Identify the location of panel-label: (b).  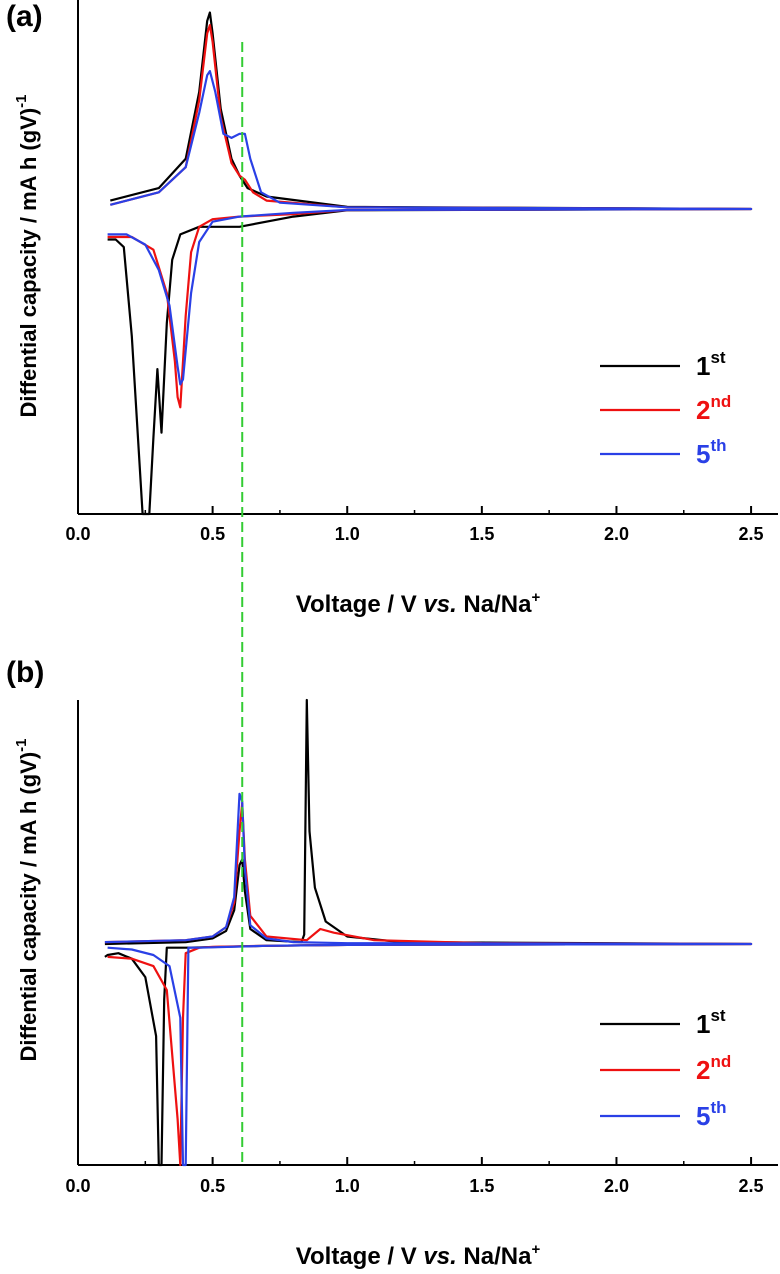
(25, 672).